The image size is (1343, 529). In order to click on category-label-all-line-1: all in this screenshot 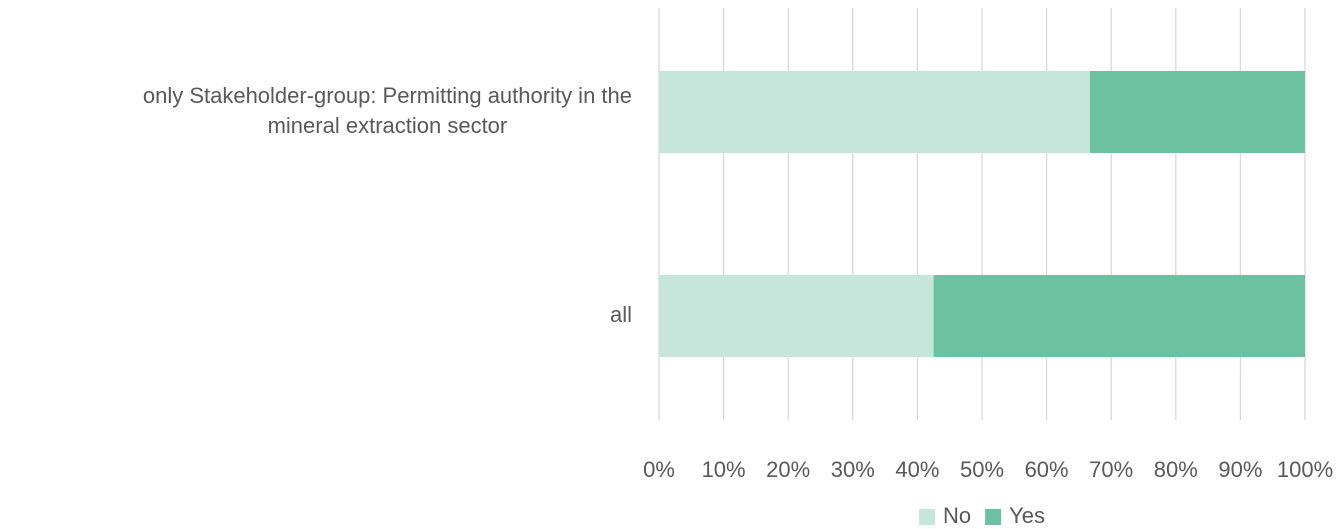, I will do `click(621, 314)`.